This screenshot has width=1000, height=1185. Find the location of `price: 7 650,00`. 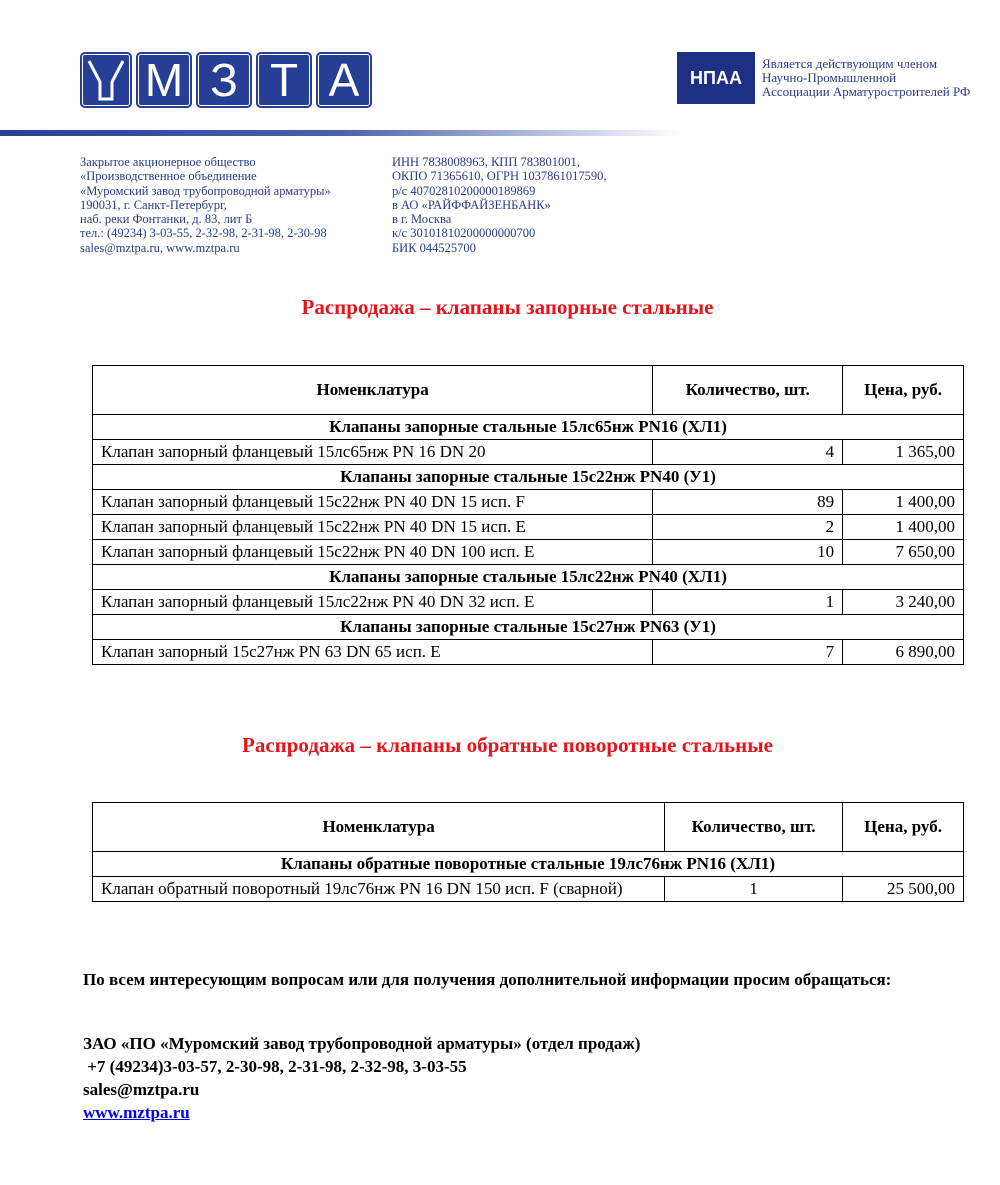

price: 7 650,00 is located at coordinates (903, 552).